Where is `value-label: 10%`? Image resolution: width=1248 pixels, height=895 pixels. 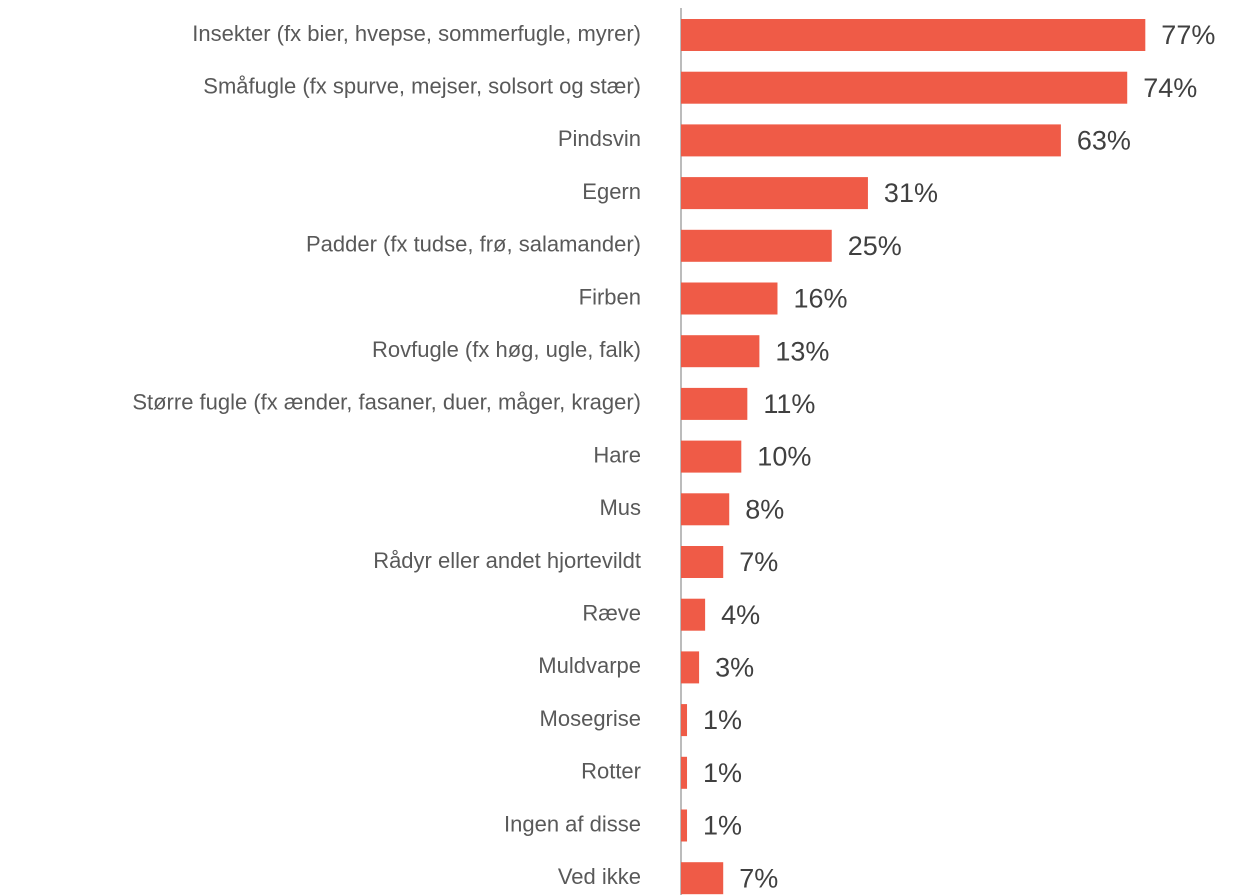
value-label: 10% is located at coordinates (784, 457).